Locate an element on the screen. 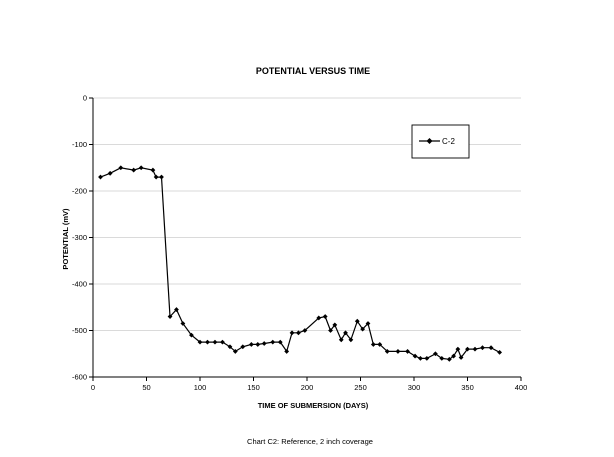 Image resolution: width=614 pixels, height=457 pixels. y-tick-label: -300 is located at coordinates (79, 237).